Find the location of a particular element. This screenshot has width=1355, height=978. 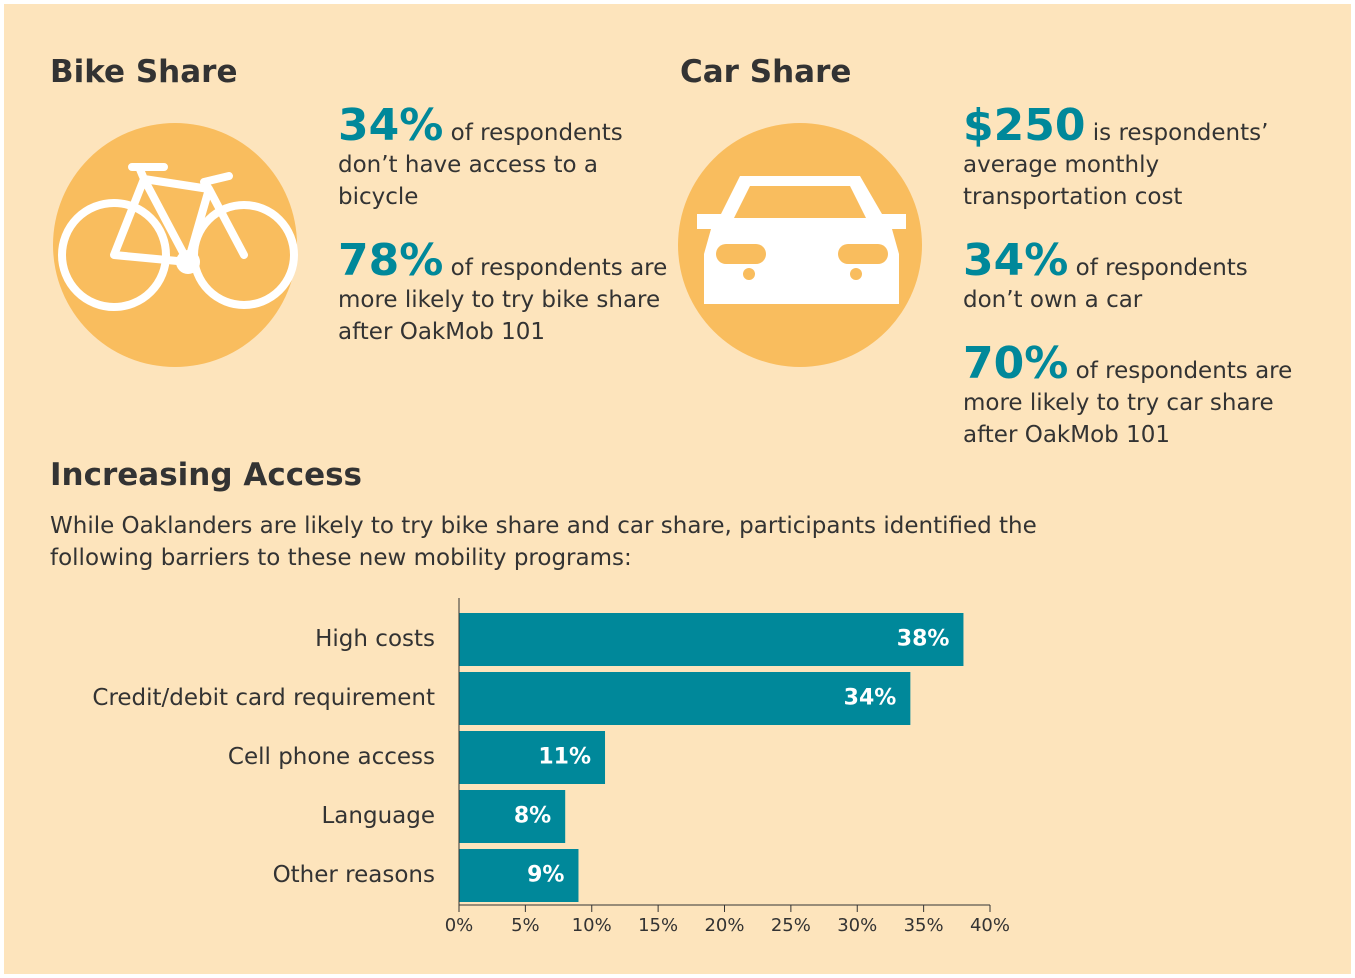

x-tick-label: 20% is located at coordinates (724, 925).